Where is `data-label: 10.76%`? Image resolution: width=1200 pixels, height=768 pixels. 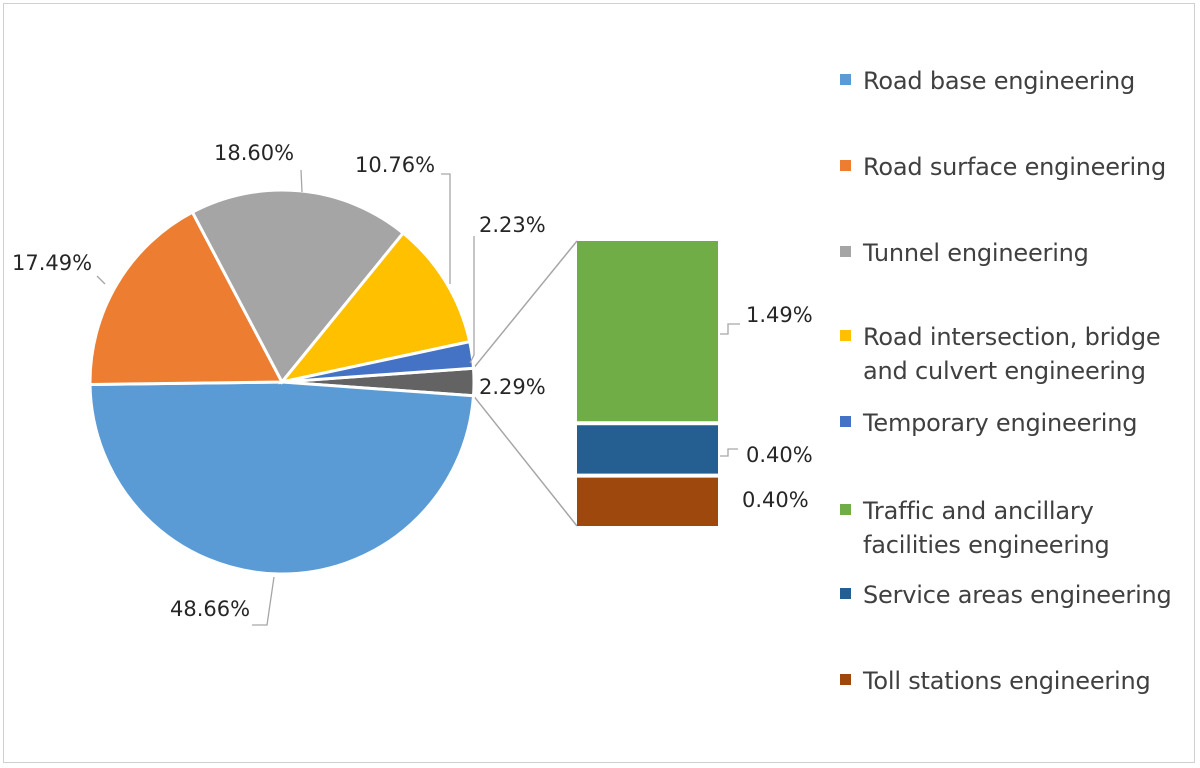
data-label: 10.76% is located at coordinates (395, 165).